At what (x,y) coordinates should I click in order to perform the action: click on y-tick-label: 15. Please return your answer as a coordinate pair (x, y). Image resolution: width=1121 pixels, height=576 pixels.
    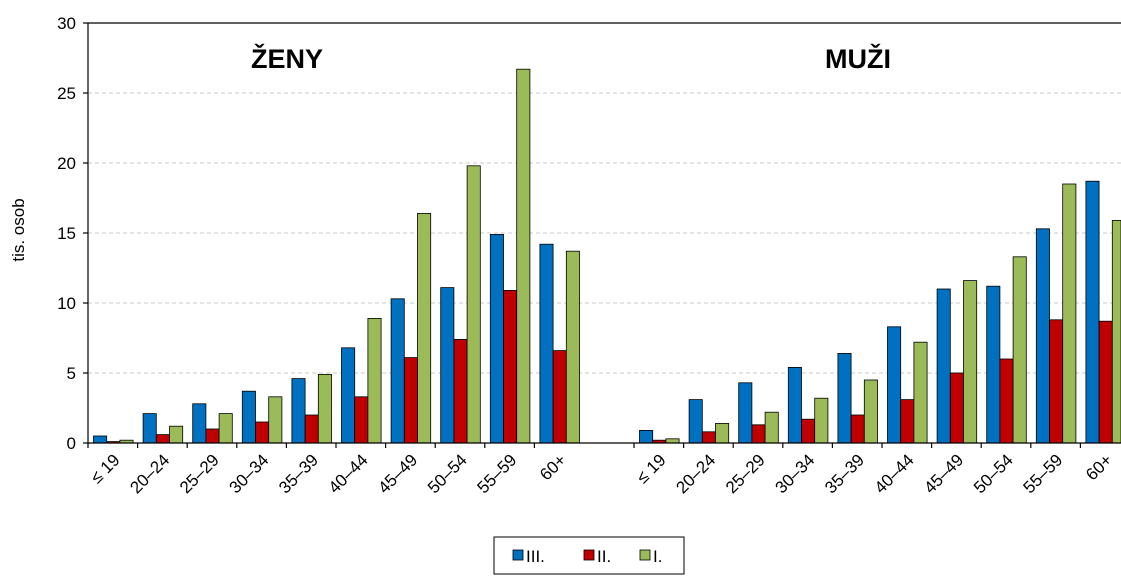
    Looking at the image, I should click on (66, 233).